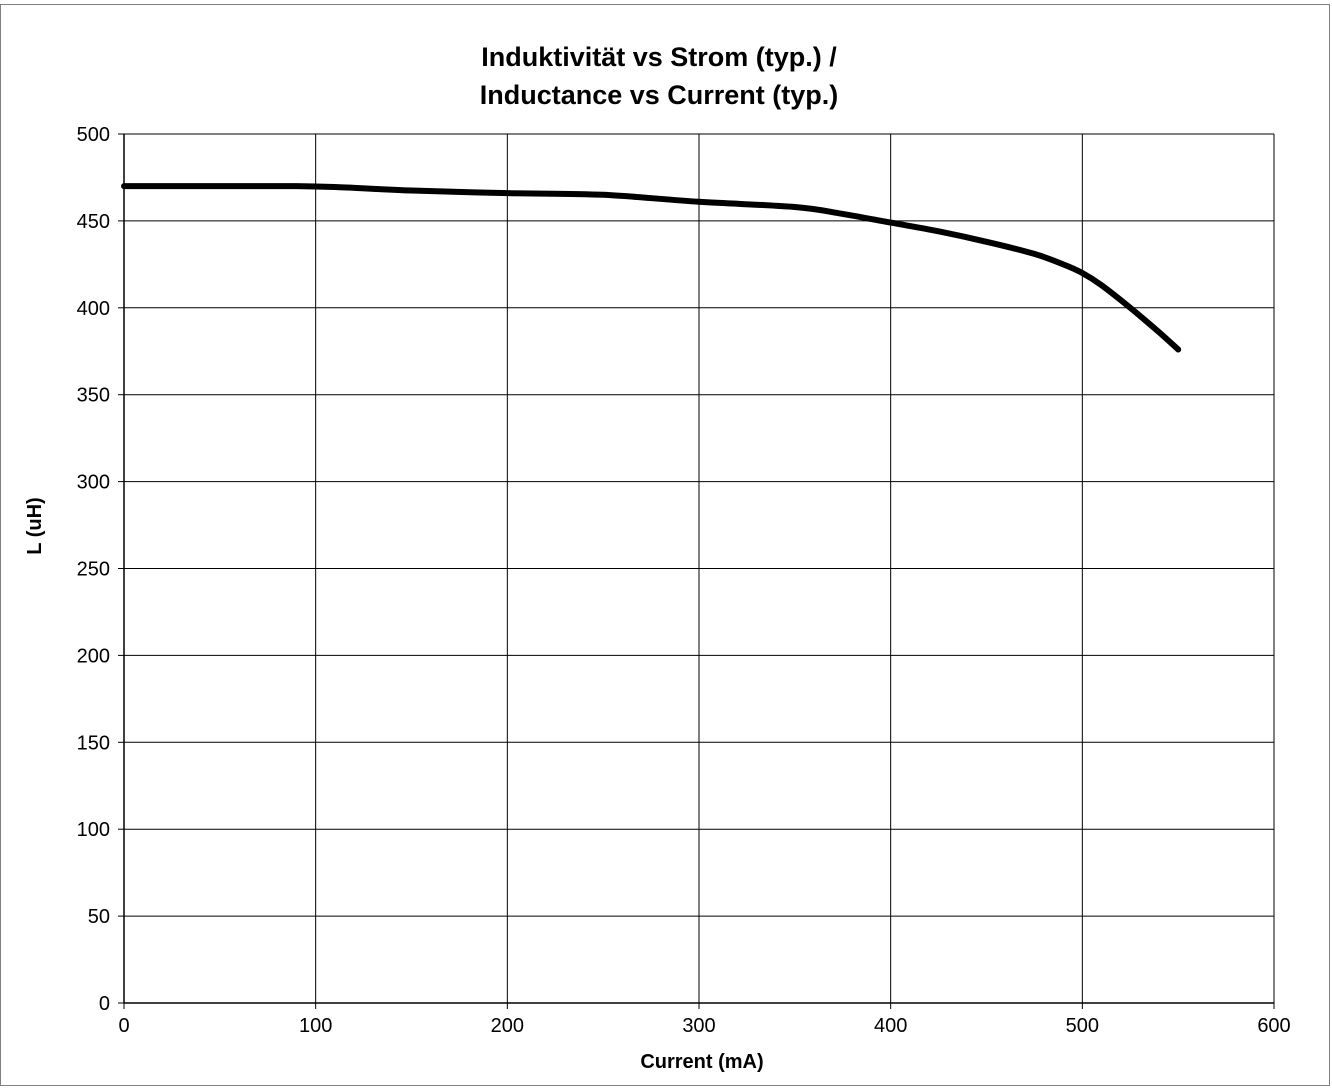 The height and width of the screenshot is (1088, 1332). I want to click on y-tick-label: 300, so click(93, 483).